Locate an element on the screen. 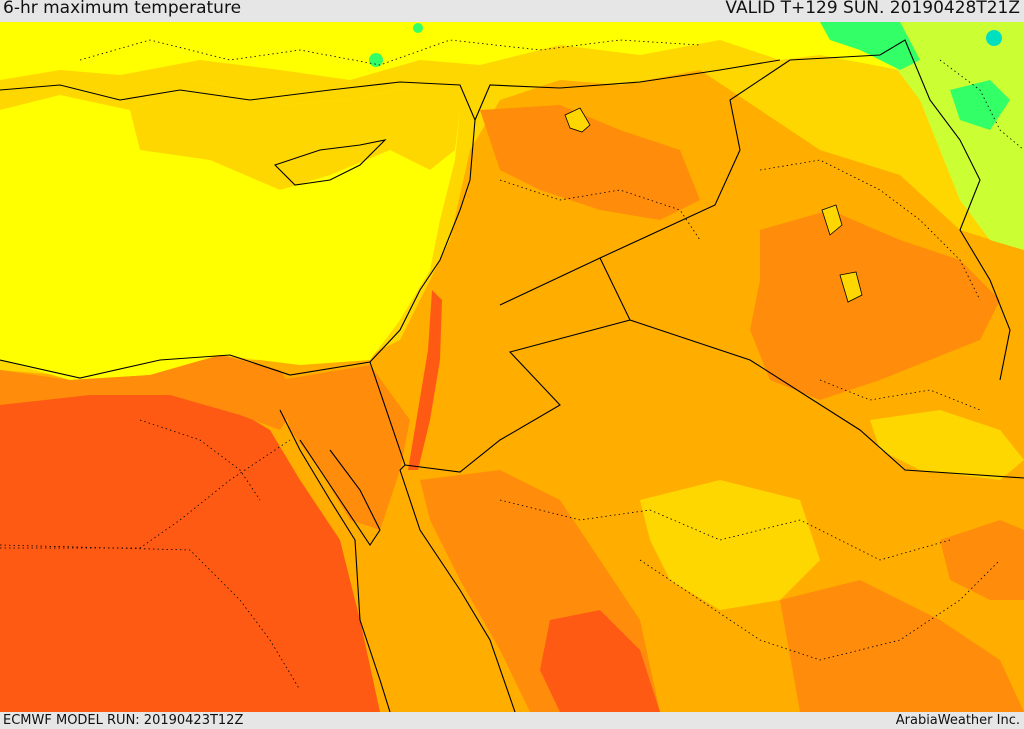 The image size is (1024, 729). border-iraq-iran is located at coordinates (900, 210).